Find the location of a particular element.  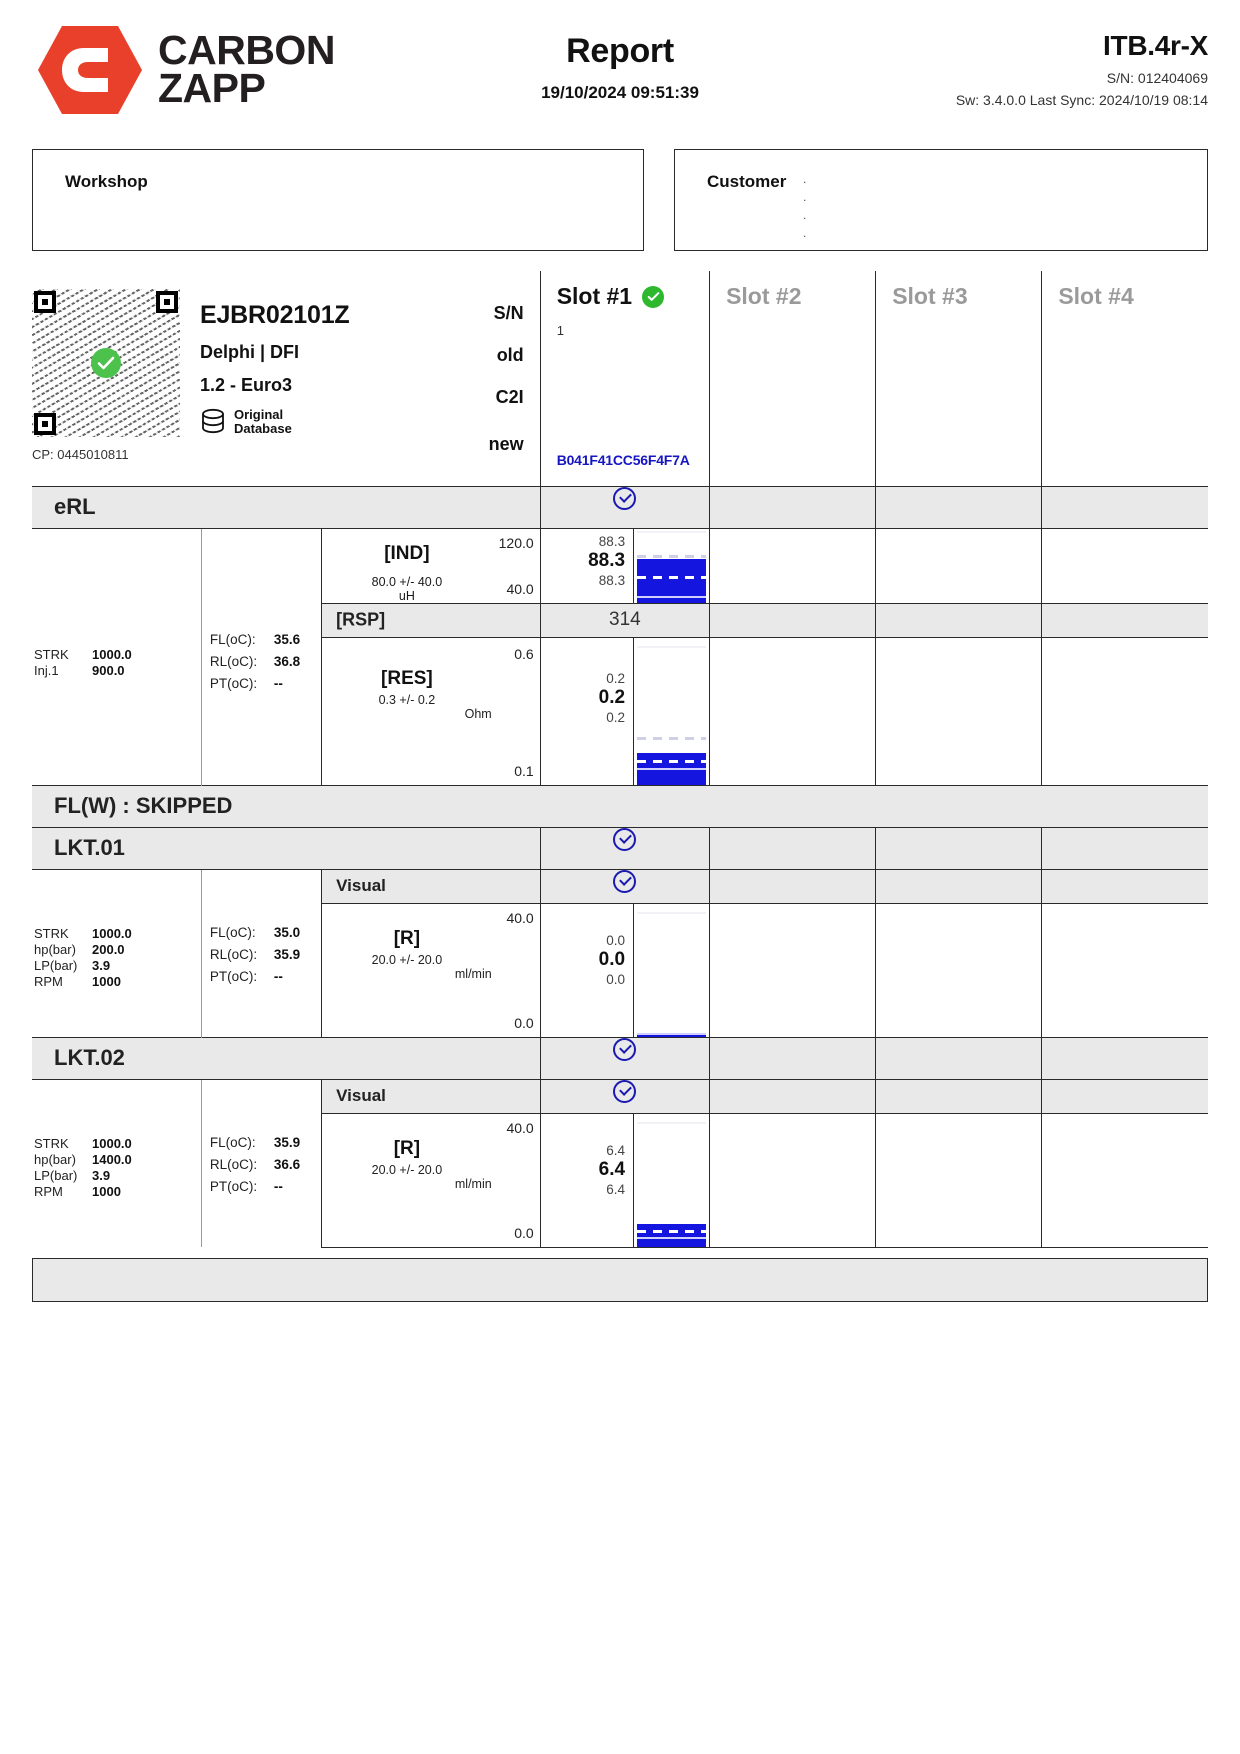

param-row: RPM 1000 is located at coordinates (83, 982).